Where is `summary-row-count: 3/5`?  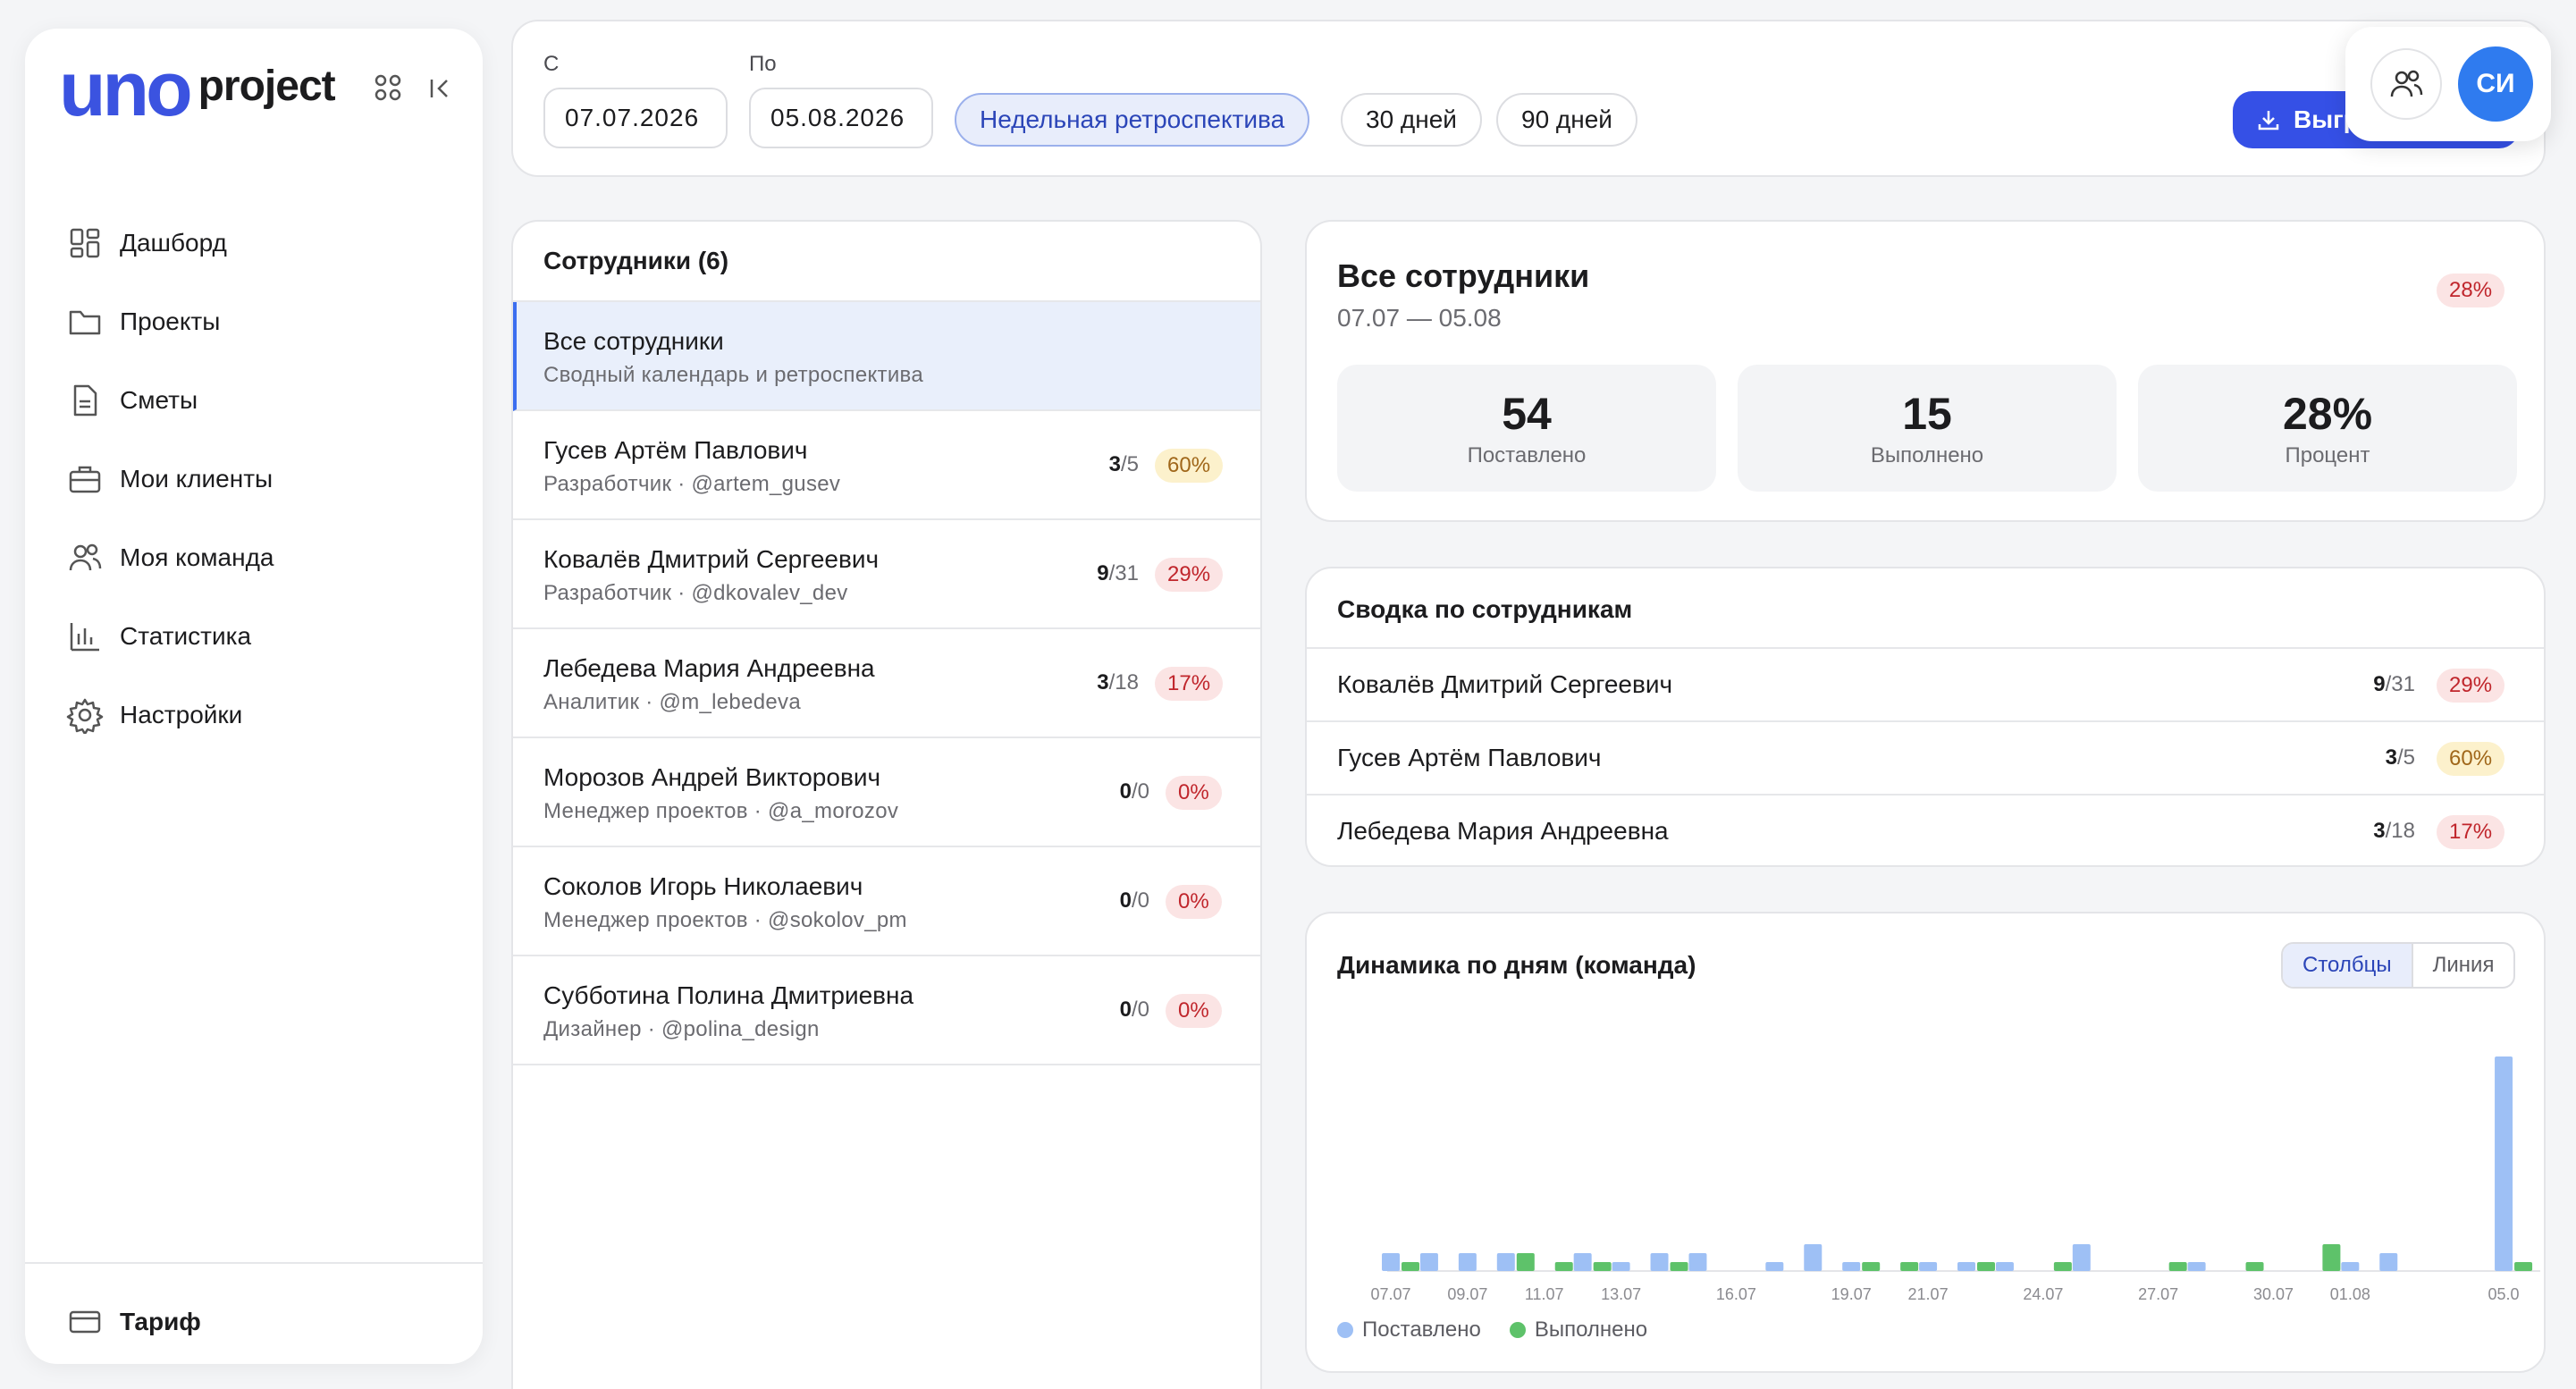
summary-row-count: 3/5 is located at coordinates (2401, 757).